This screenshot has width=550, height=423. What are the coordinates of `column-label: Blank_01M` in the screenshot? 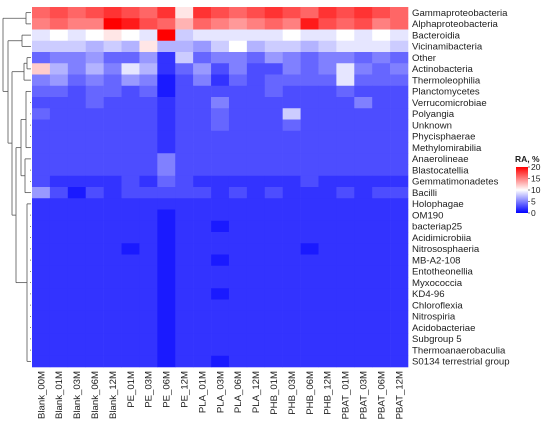 It's located at (59, 395).